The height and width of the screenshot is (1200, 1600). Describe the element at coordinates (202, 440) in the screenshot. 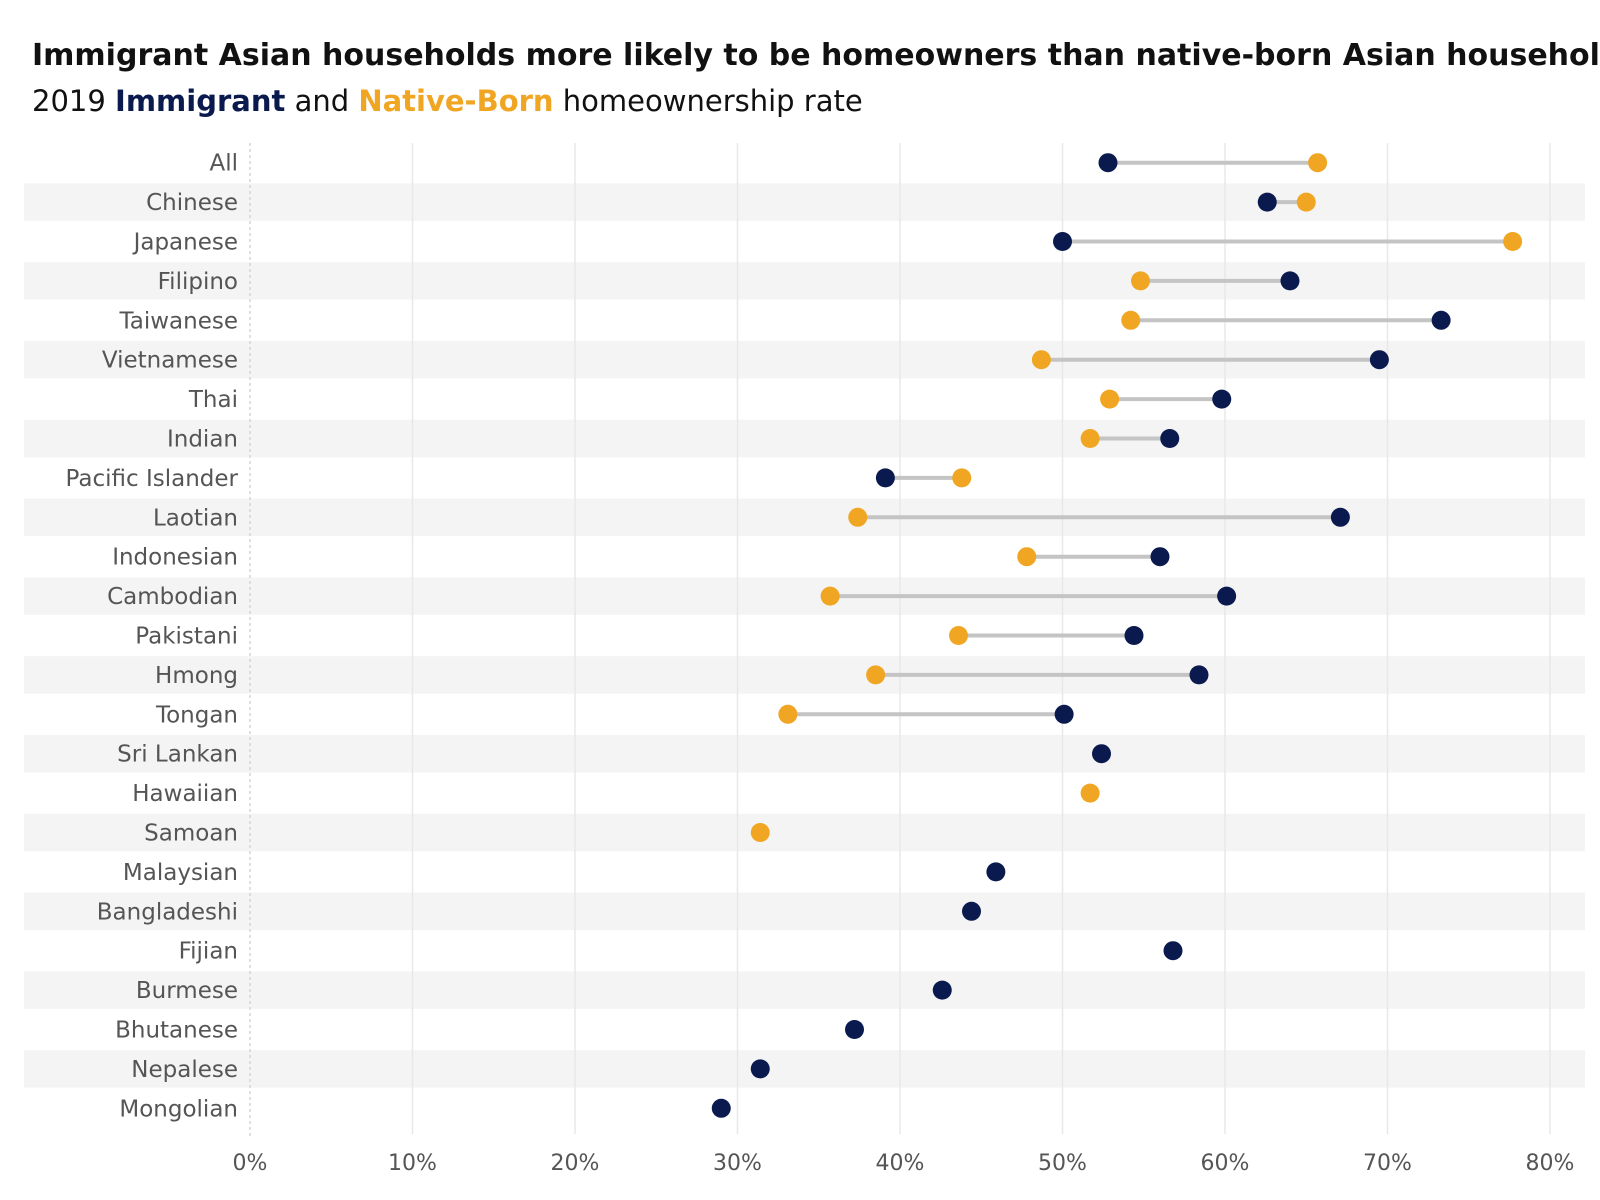

I see `category-label: Indian` at that location.